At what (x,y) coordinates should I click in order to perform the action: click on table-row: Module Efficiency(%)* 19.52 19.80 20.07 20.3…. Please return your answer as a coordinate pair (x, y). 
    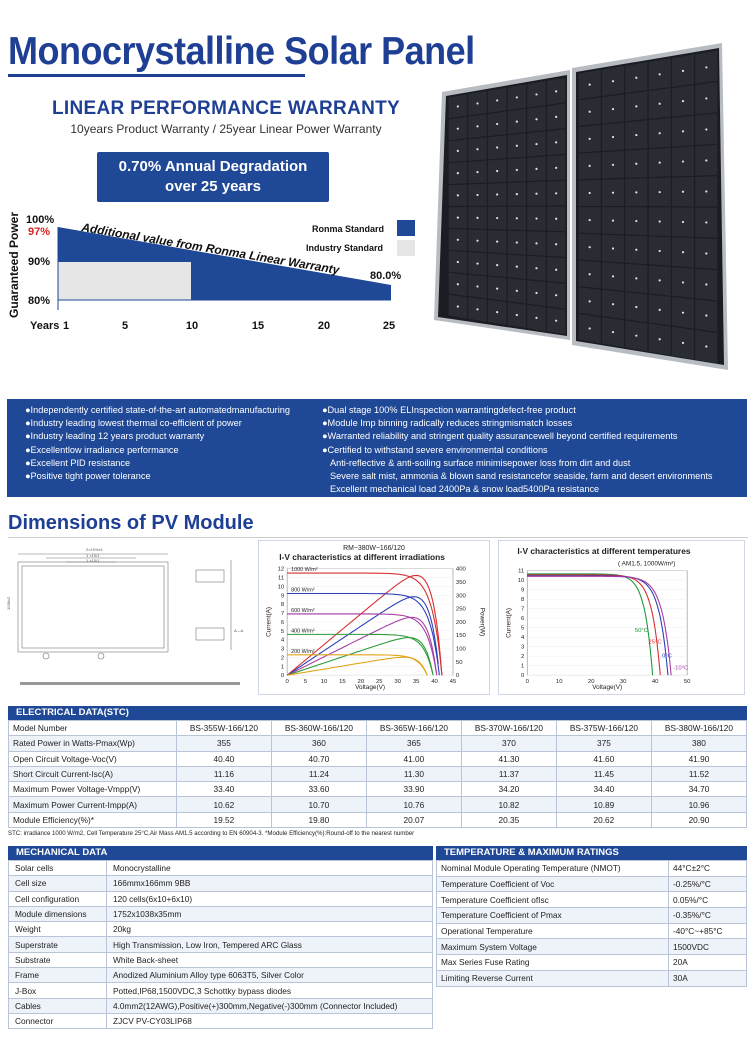
    Looking at the image, I should click on (378, 820).